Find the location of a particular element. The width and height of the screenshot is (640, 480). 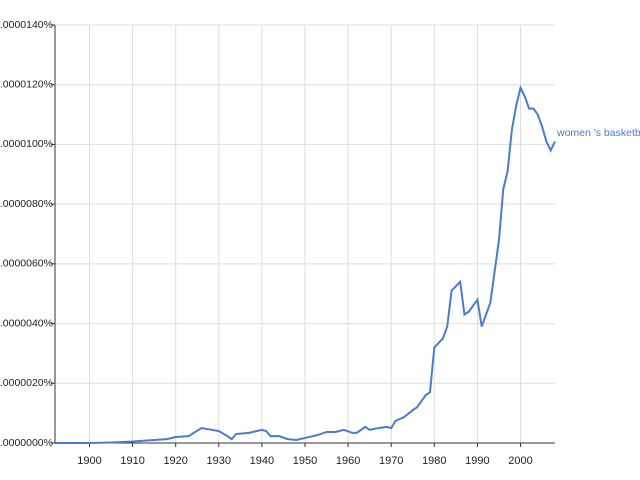

x-tick-label: 1910 is located at coordinates (132, 461).